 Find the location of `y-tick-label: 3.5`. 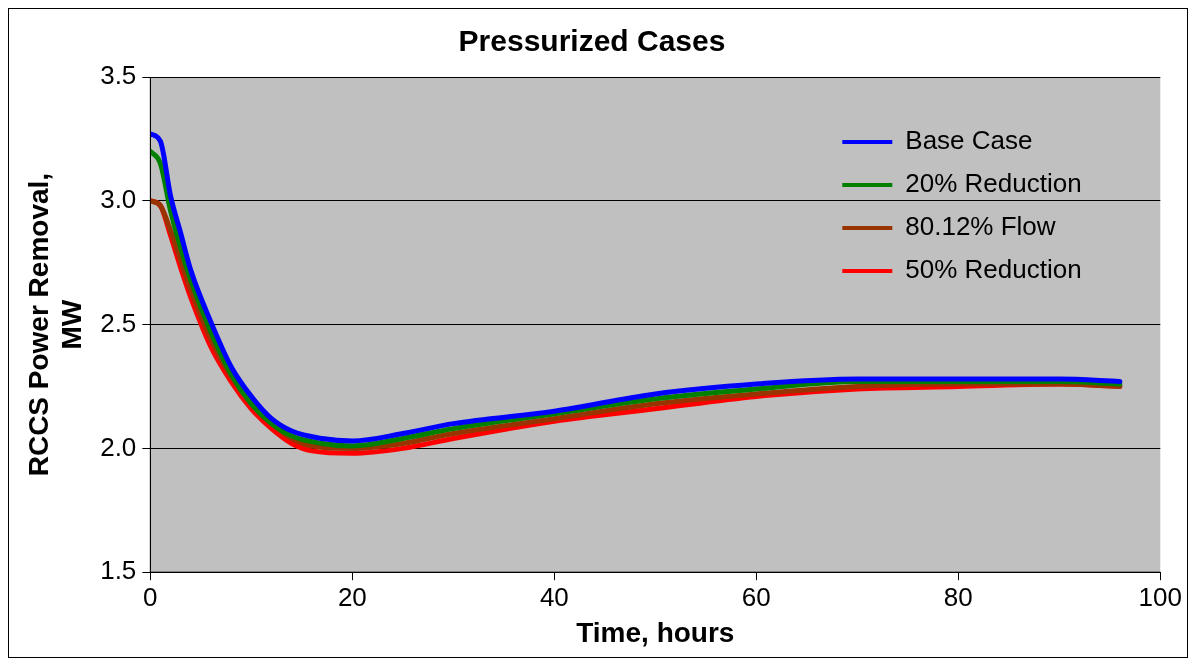

y-tick-label: 3.5 is located at coordinates (118, 75).